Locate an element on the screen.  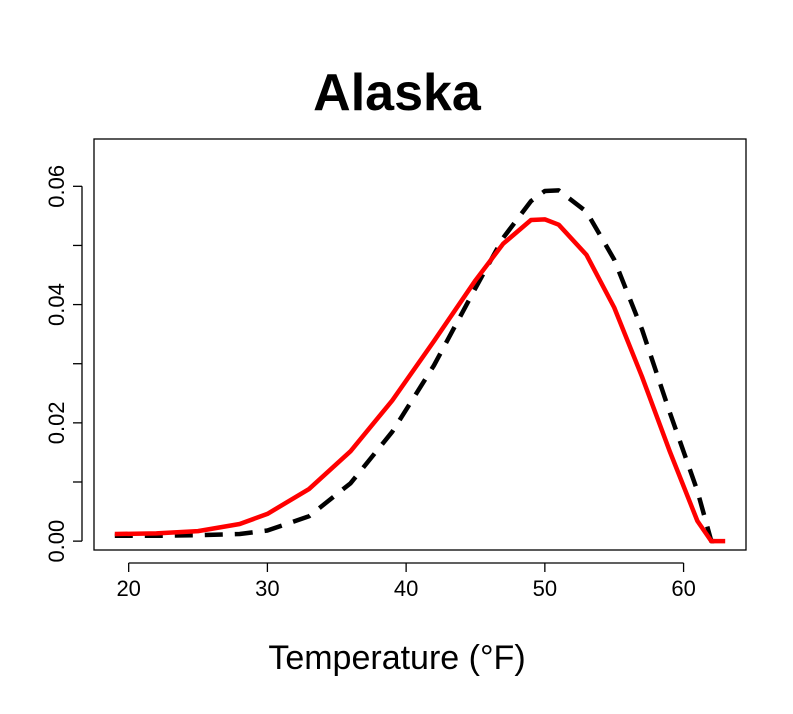
chart-title: Alaska is located at coordinates (397, 93).